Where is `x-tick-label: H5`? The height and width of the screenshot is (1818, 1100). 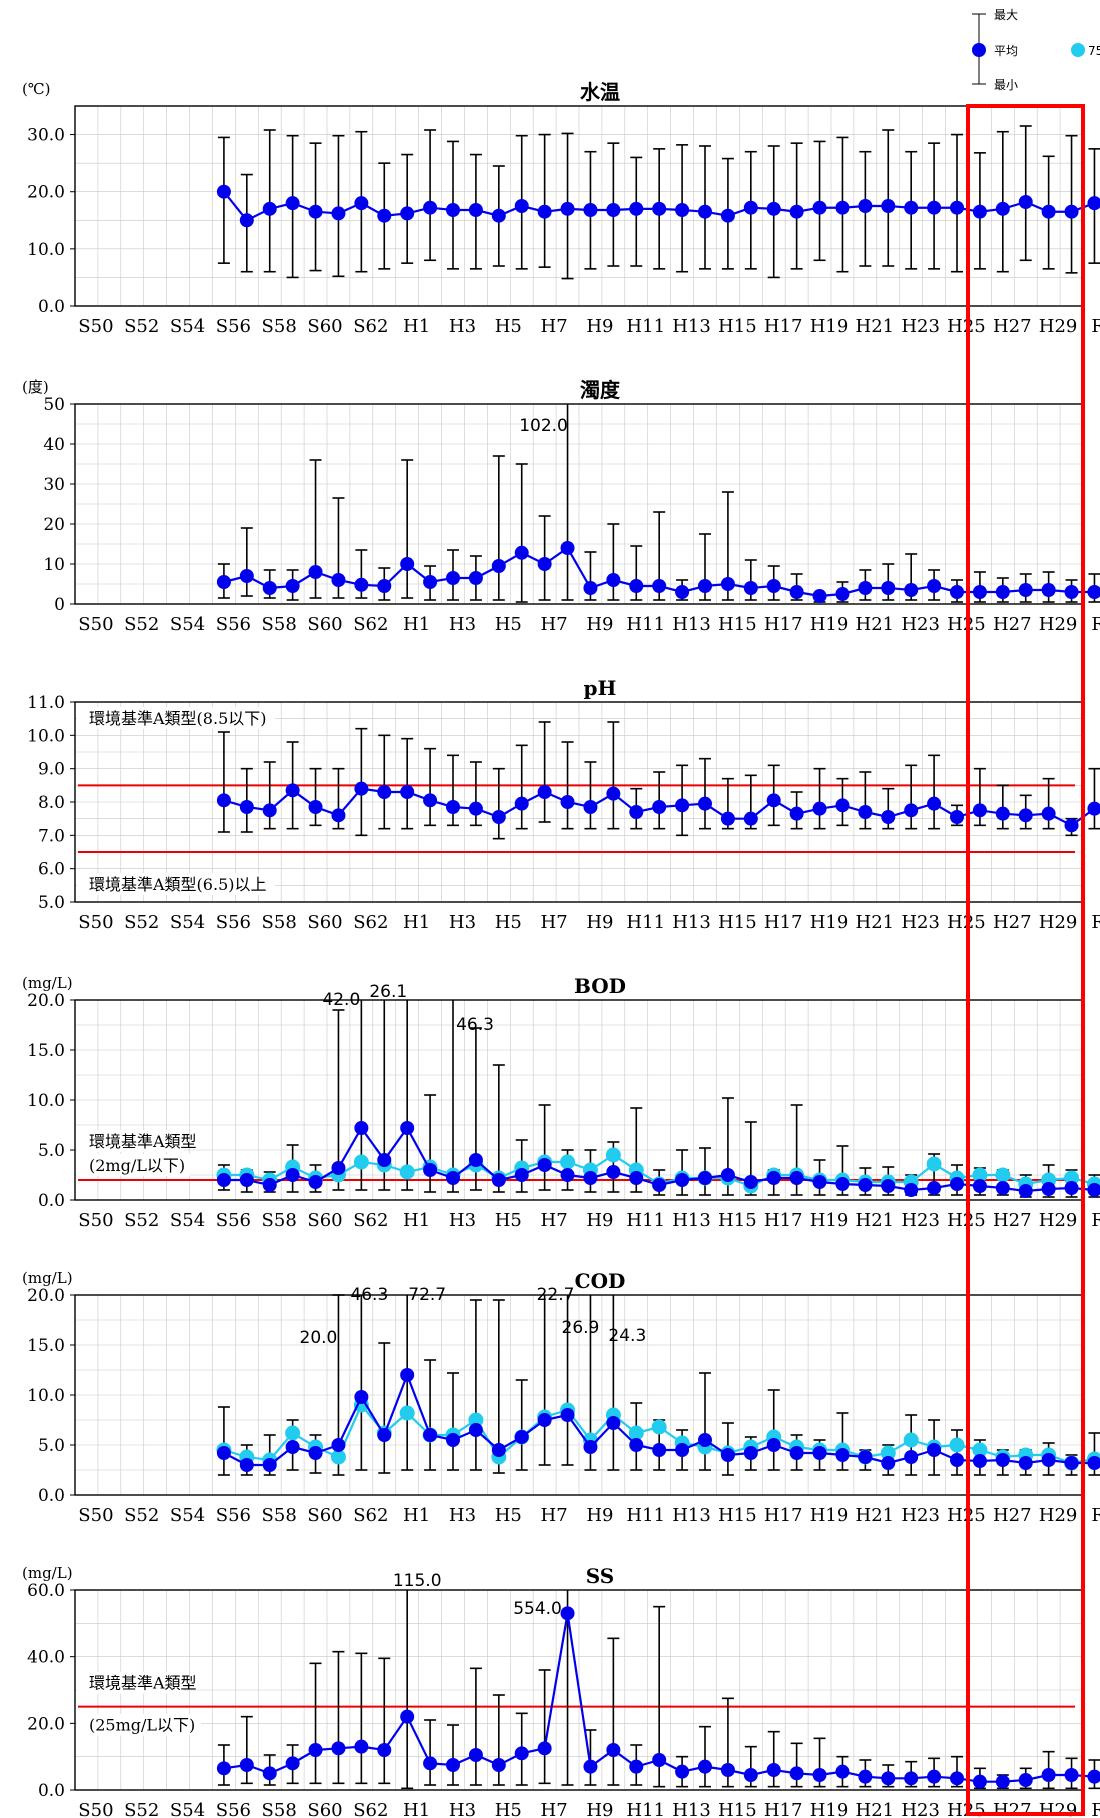
x-tick-label: H5 is located at coordinates (508, 1515).